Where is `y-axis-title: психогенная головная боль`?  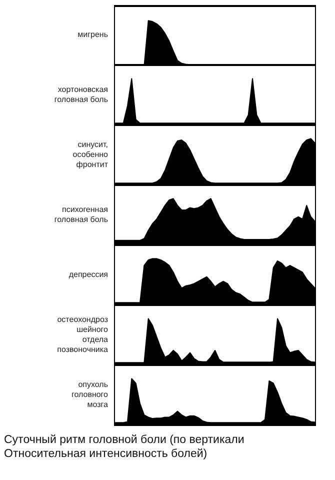
y-axis-title: психогенная головная боль is located at coordinates (81, 214).